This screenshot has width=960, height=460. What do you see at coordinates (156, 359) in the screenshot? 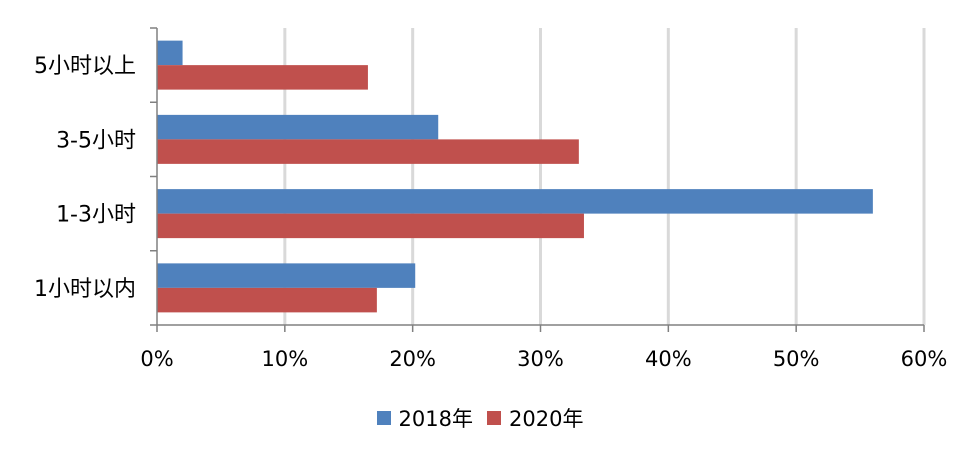
I see `x-tick-label: 0%` at bounding box center [156, 359].